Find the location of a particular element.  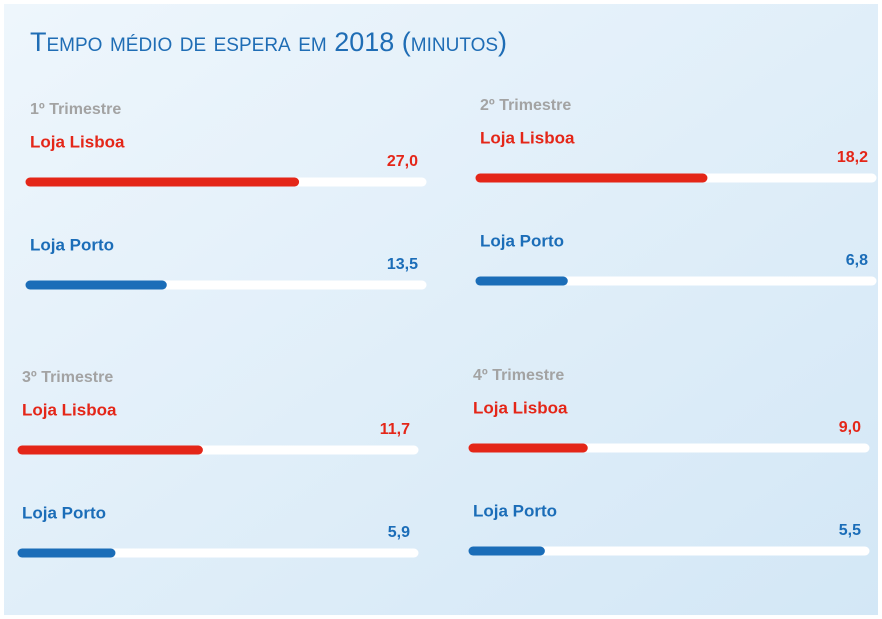

value-label: 18,2 is located at coordinates (852, 157).